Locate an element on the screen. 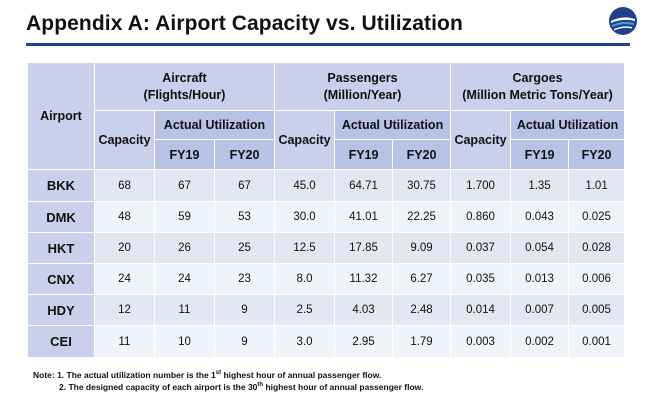 The height and width of the screenshot is (409, 650). cell-cargoes-fy19: 0.013 is located at coordinates (540, 279).